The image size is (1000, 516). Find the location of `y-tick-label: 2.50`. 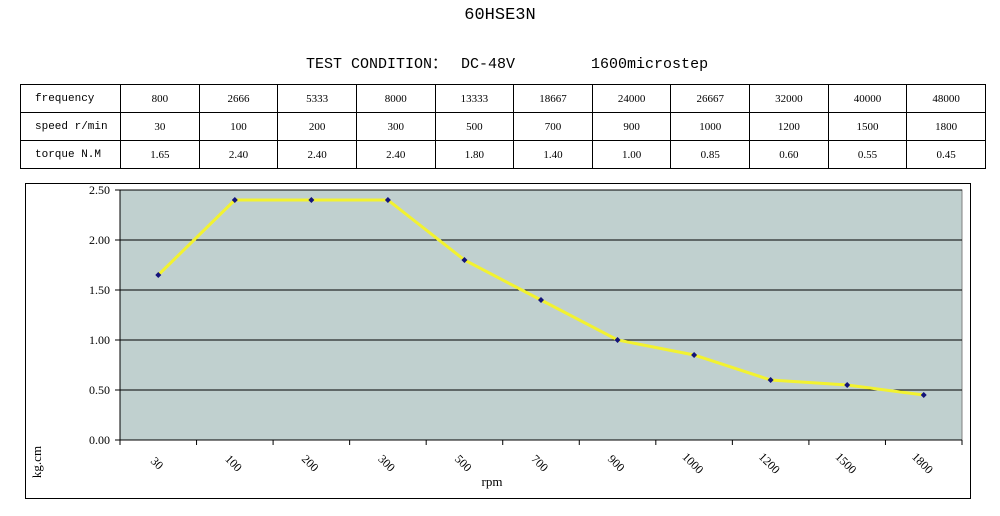

y-tick-label: 2.50 is located at coordinates (99, 190).